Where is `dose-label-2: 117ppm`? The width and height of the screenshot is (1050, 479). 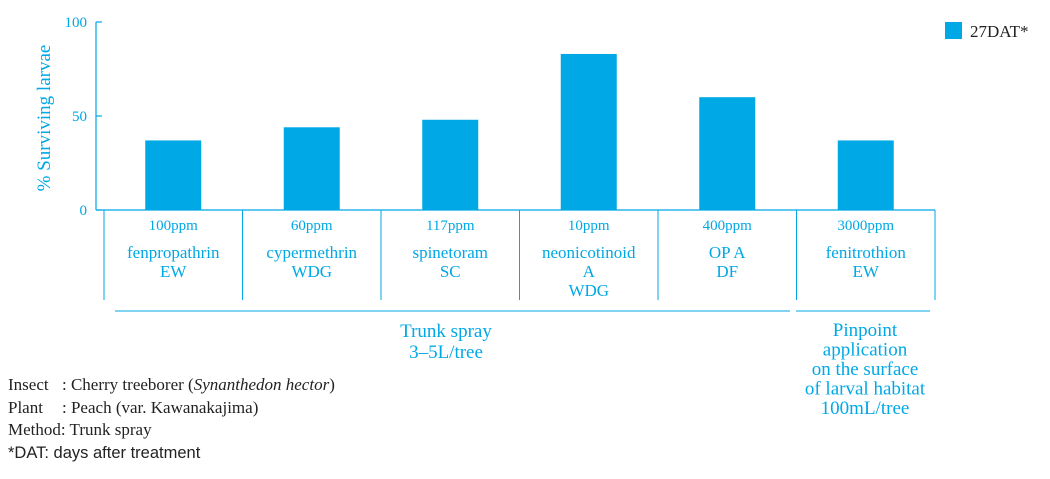
dose-label-2: 117ppm is located at coordinates (450, 226).